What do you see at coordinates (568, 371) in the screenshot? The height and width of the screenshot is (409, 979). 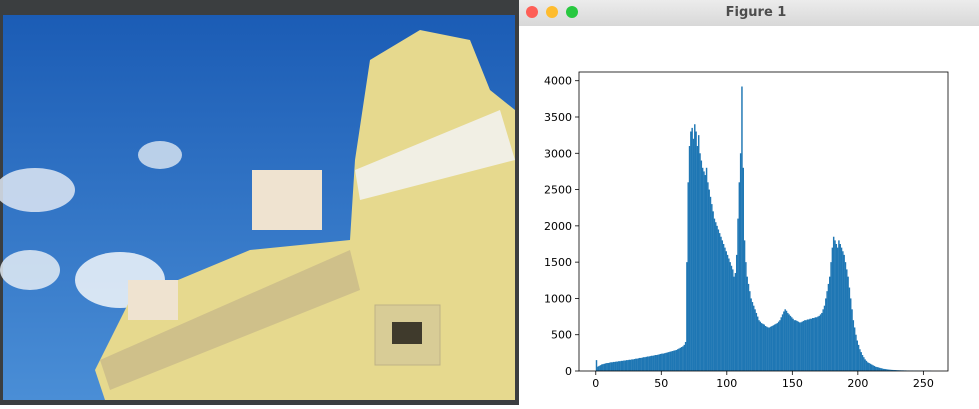 I see `y-tick-label: 0` at bounding box center [568, 371].